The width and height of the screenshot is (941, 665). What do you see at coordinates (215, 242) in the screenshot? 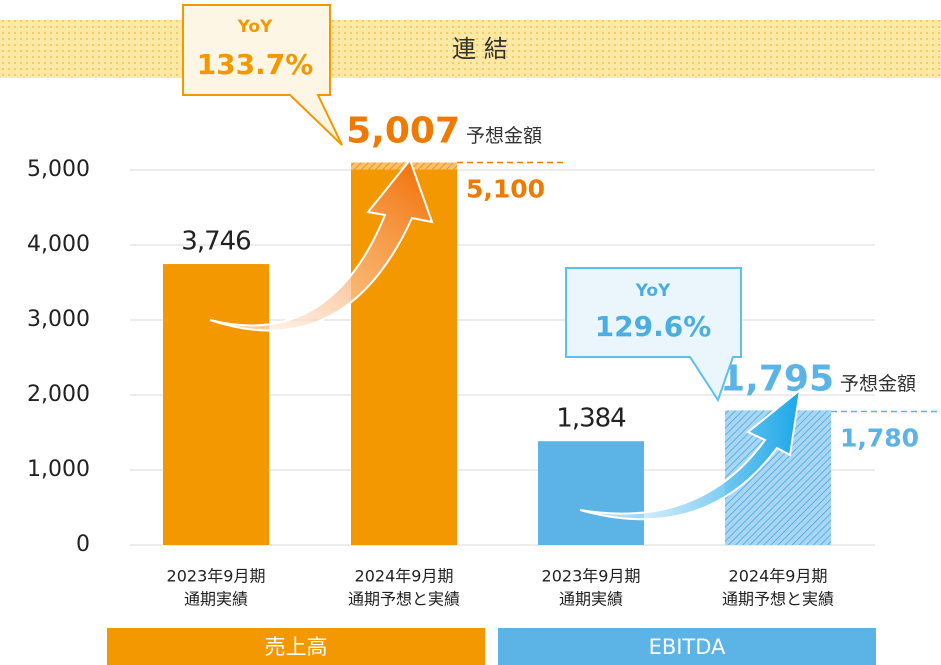
I see `value-label: 3,746` at bounding box center [215, 242].